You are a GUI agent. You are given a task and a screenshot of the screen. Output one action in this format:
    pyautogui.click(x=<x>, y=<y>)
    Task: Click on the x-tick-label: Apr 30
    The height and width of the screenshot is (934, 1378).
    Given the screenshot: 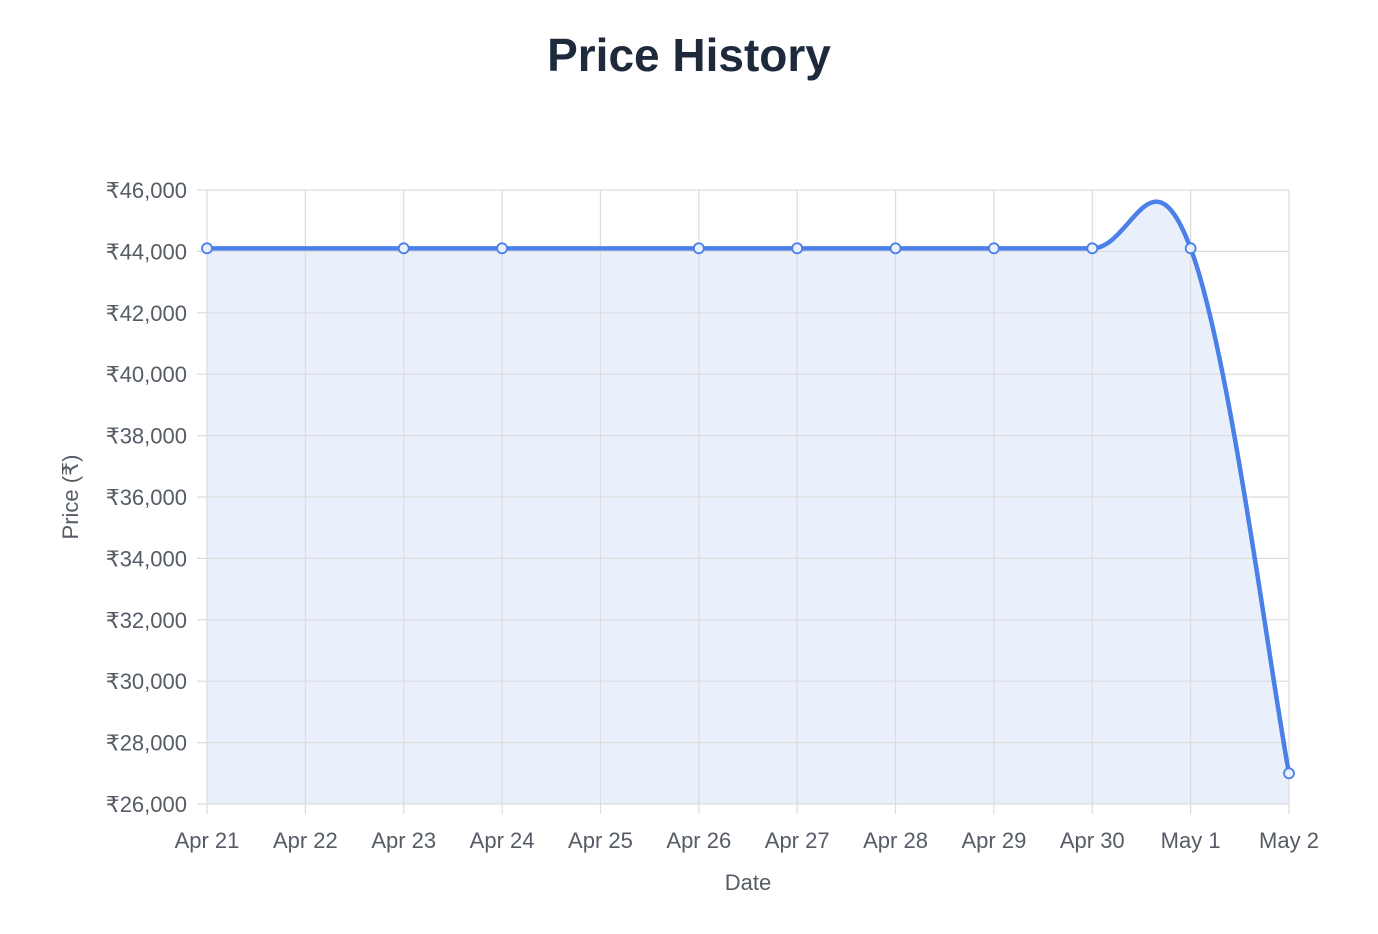 What is the action you would take?
    pyautogui.click(x=1092, y=840)
    